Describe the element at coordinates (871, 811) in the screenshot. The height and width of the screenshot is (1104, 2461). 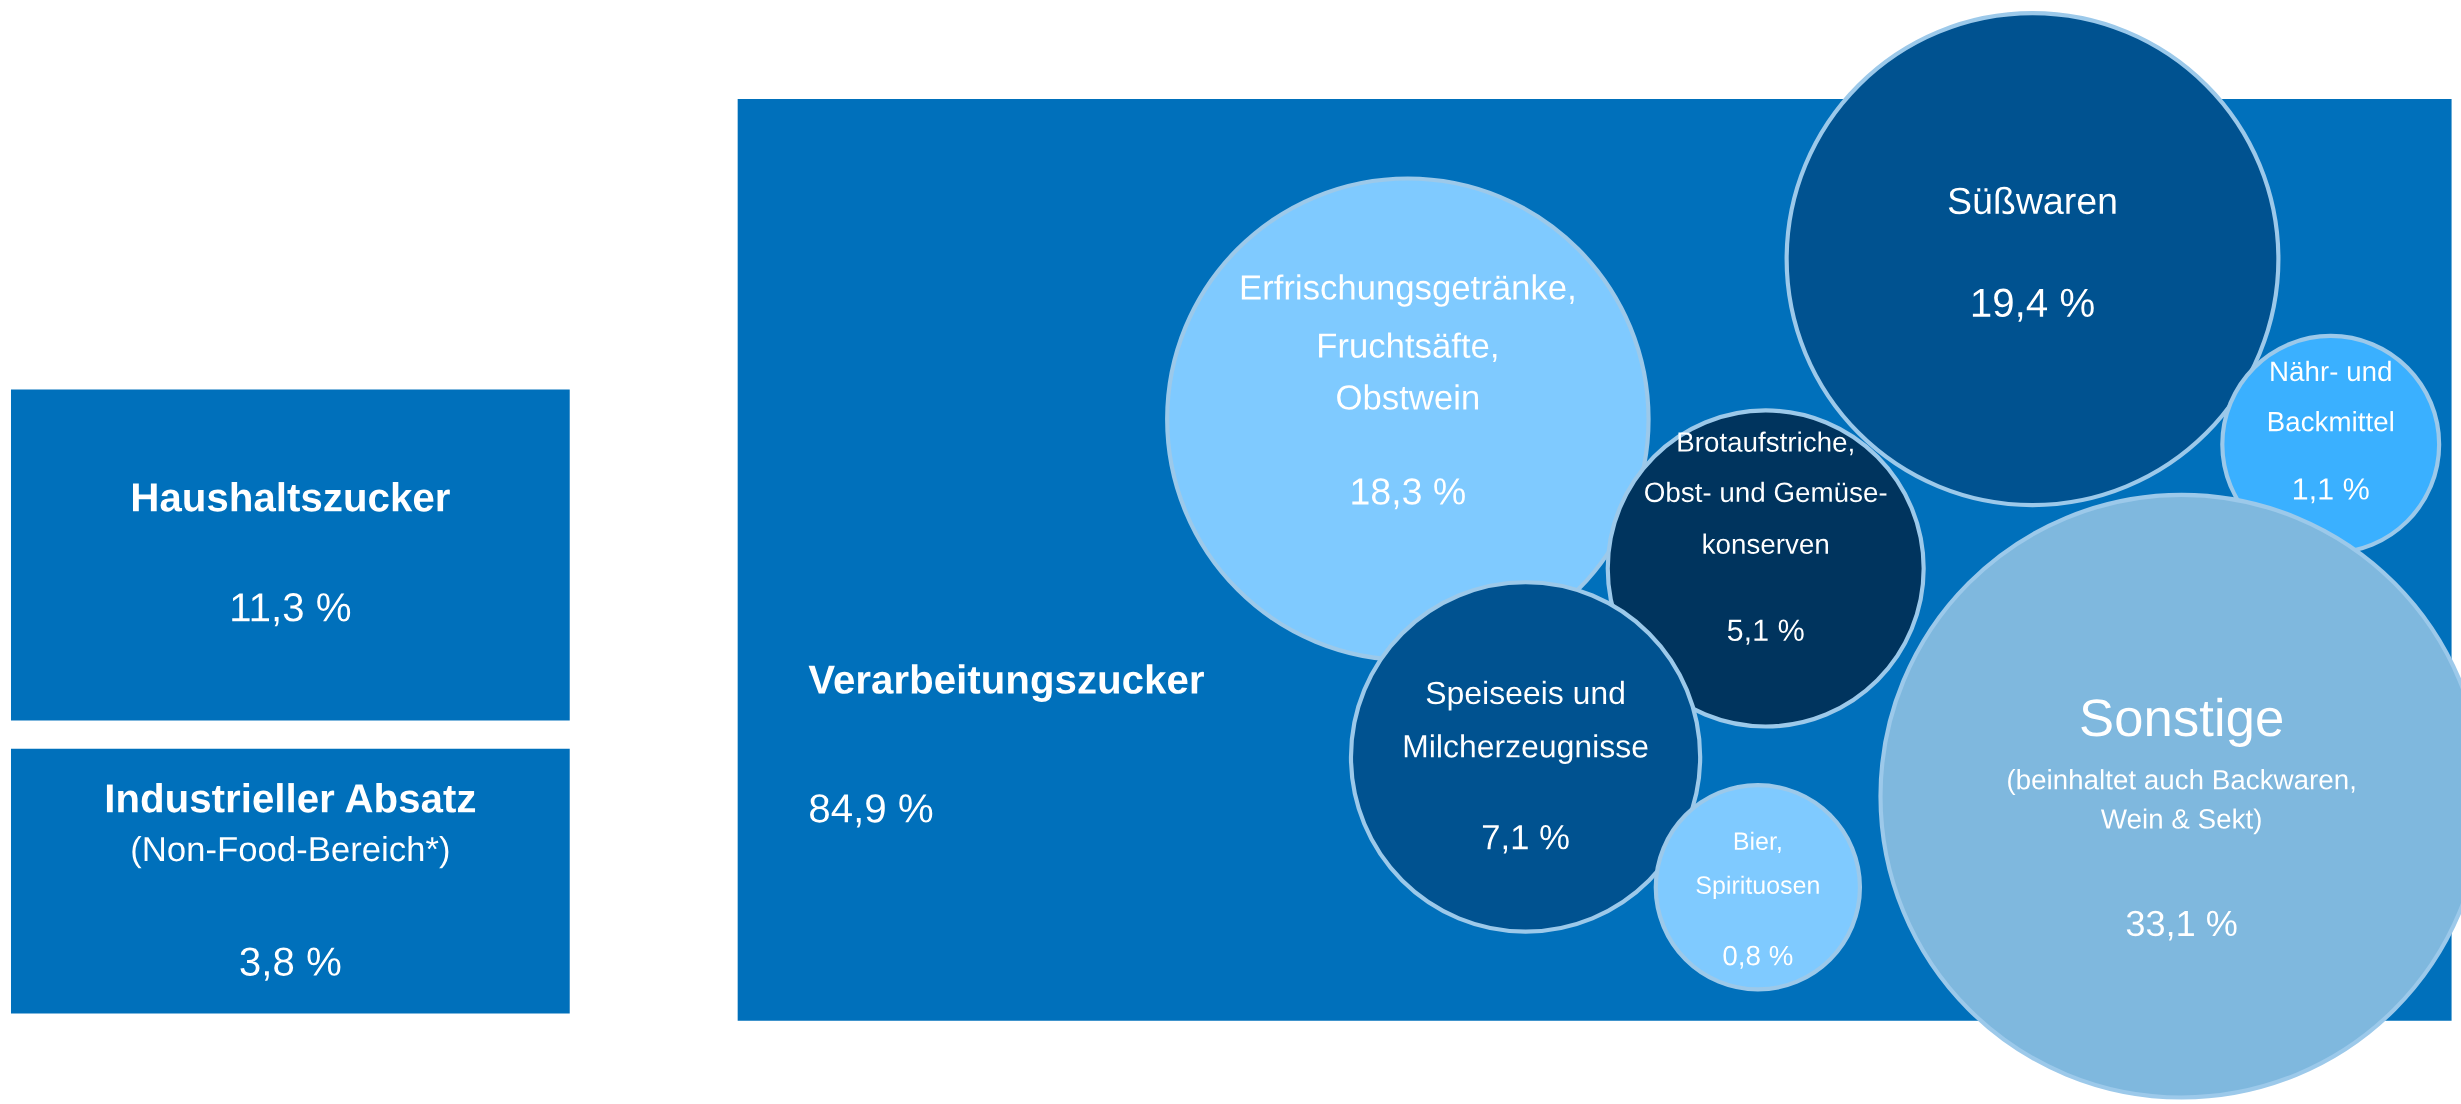
I see `data-label: 84,9 %` at that location.